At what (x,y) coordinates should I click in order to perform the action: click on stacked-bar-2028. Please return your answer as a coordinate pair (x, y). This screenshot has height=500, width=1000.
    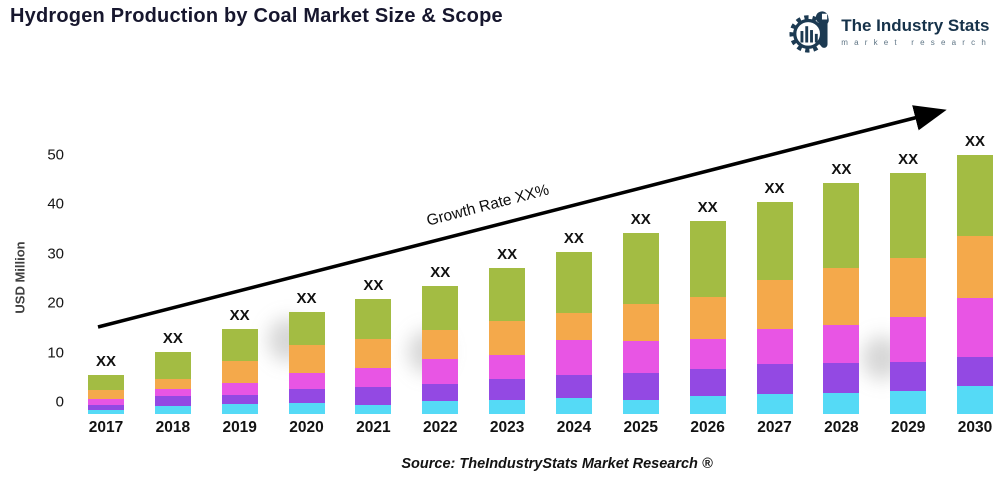
    Looking at the image, I should click on (841, 298).